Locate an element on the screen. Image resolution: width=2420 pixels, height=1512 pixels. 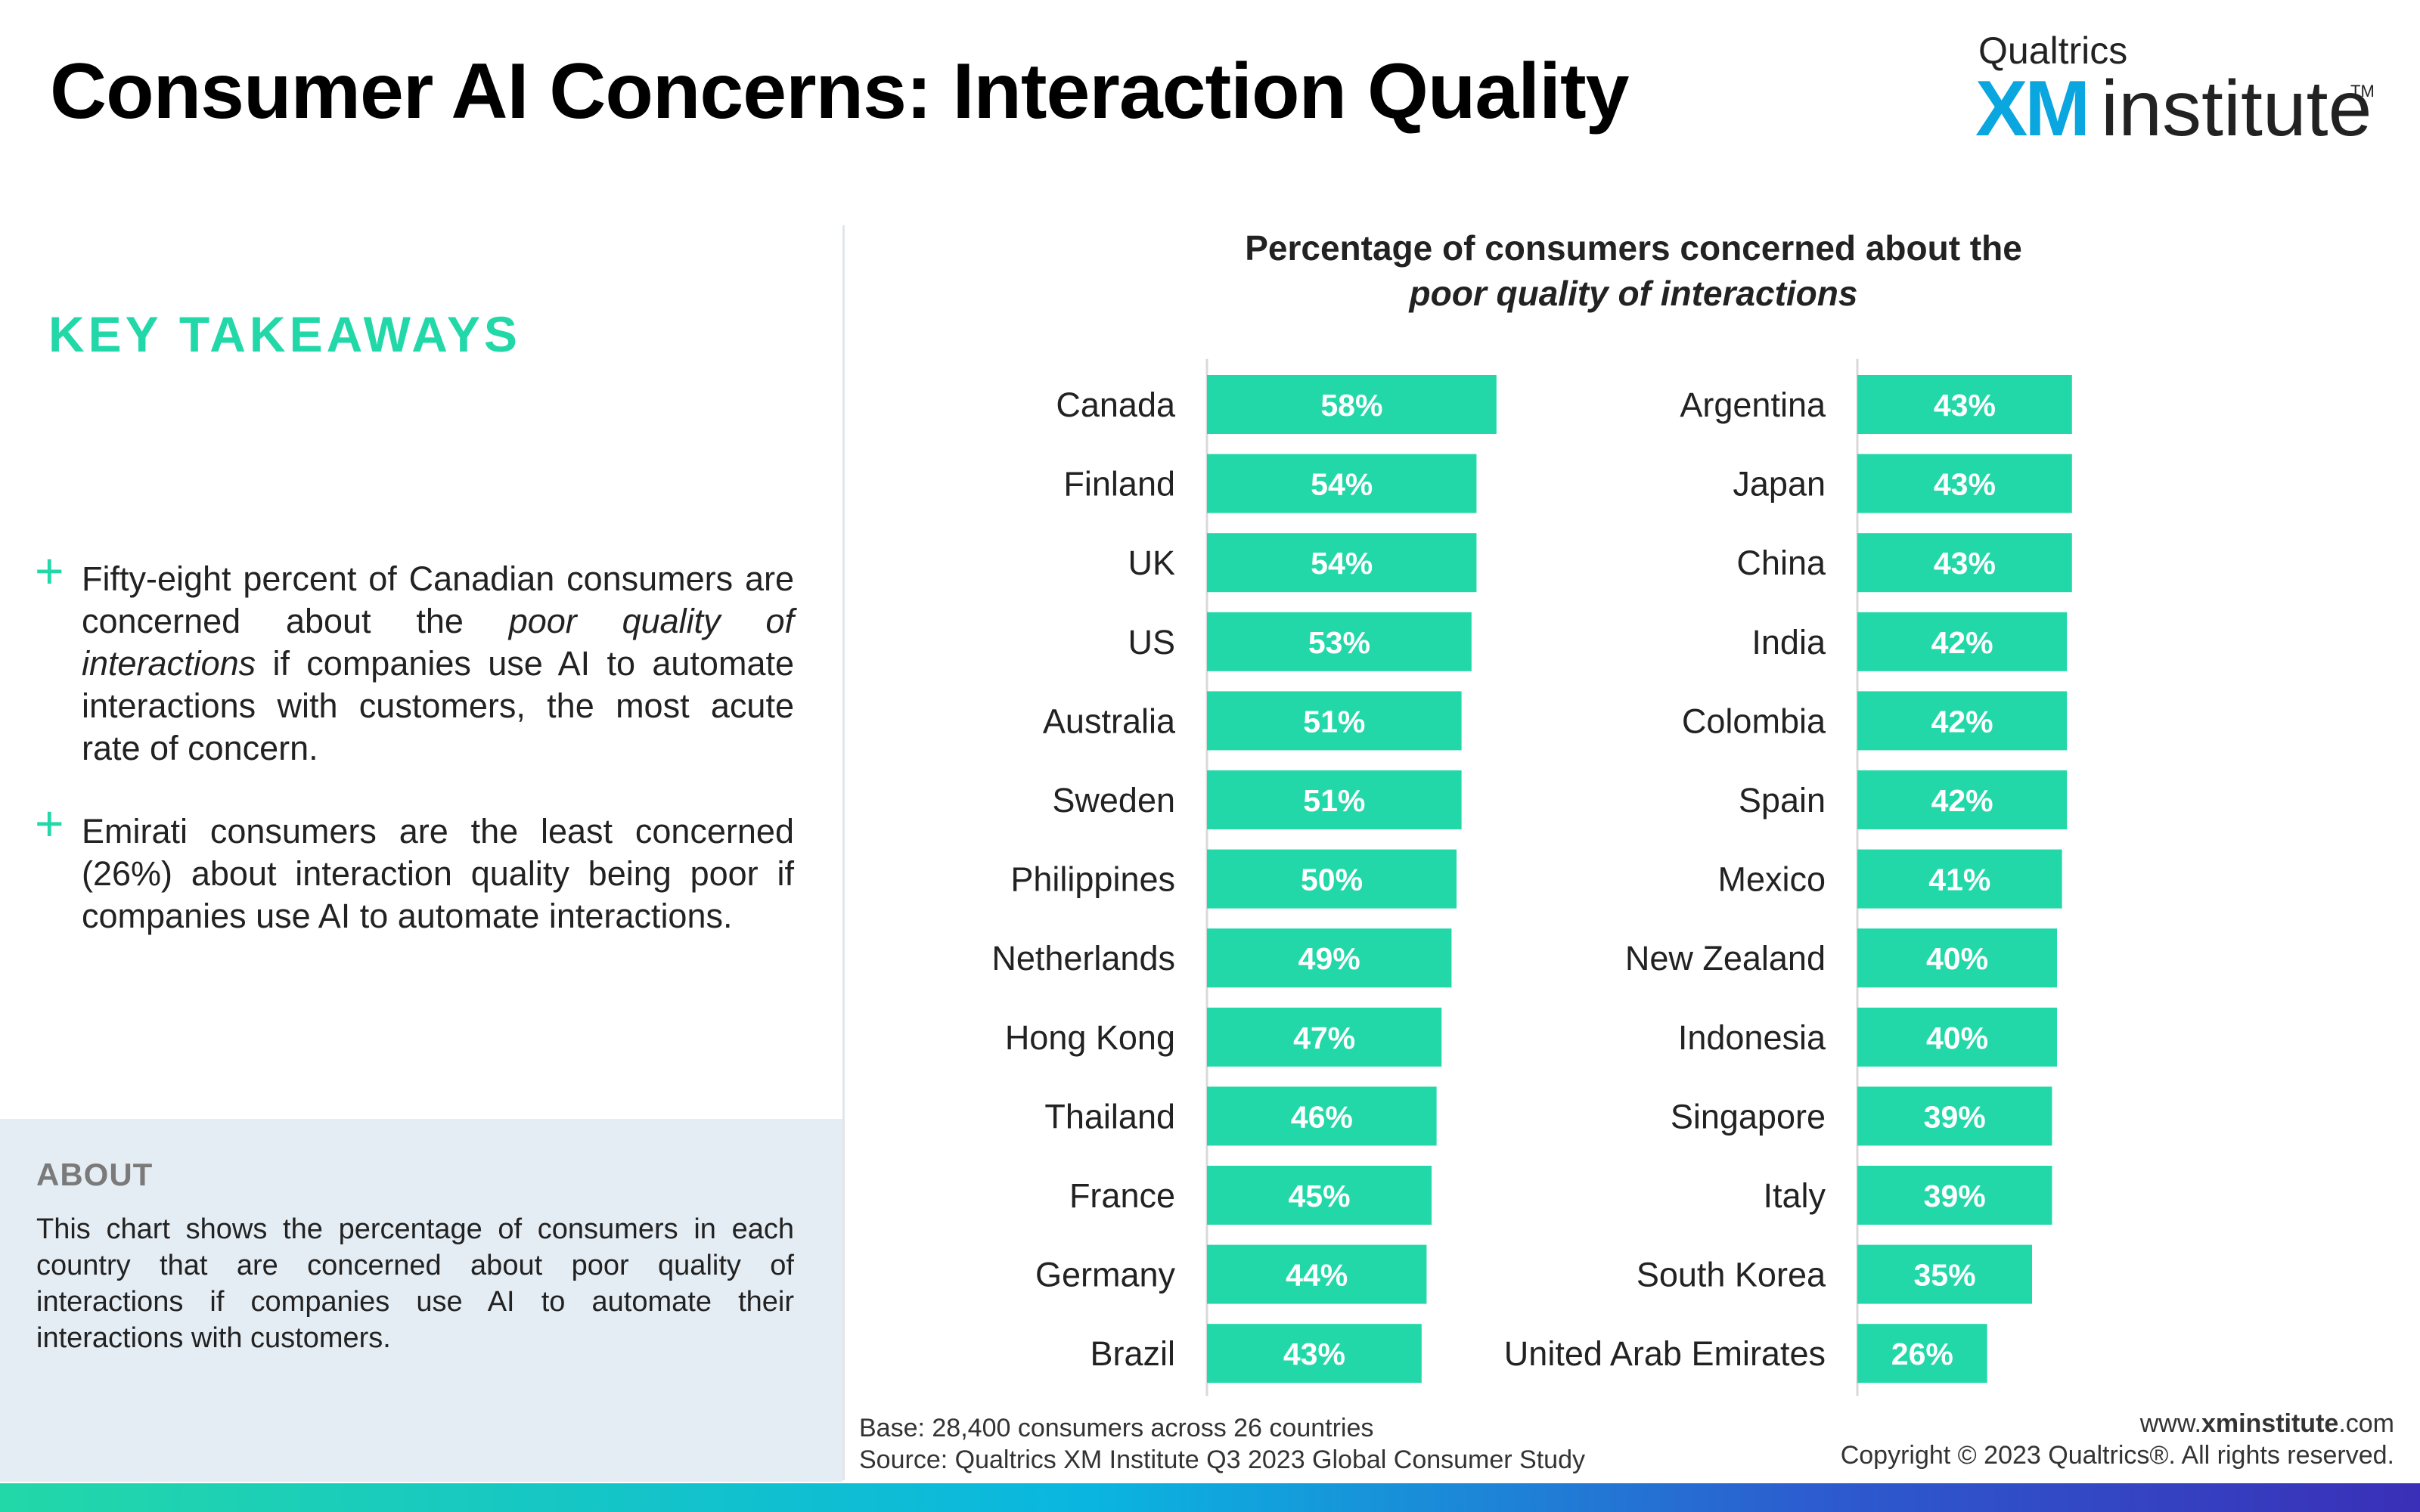
category-label: Hong Kong is located at coordinates (1090, 1037).